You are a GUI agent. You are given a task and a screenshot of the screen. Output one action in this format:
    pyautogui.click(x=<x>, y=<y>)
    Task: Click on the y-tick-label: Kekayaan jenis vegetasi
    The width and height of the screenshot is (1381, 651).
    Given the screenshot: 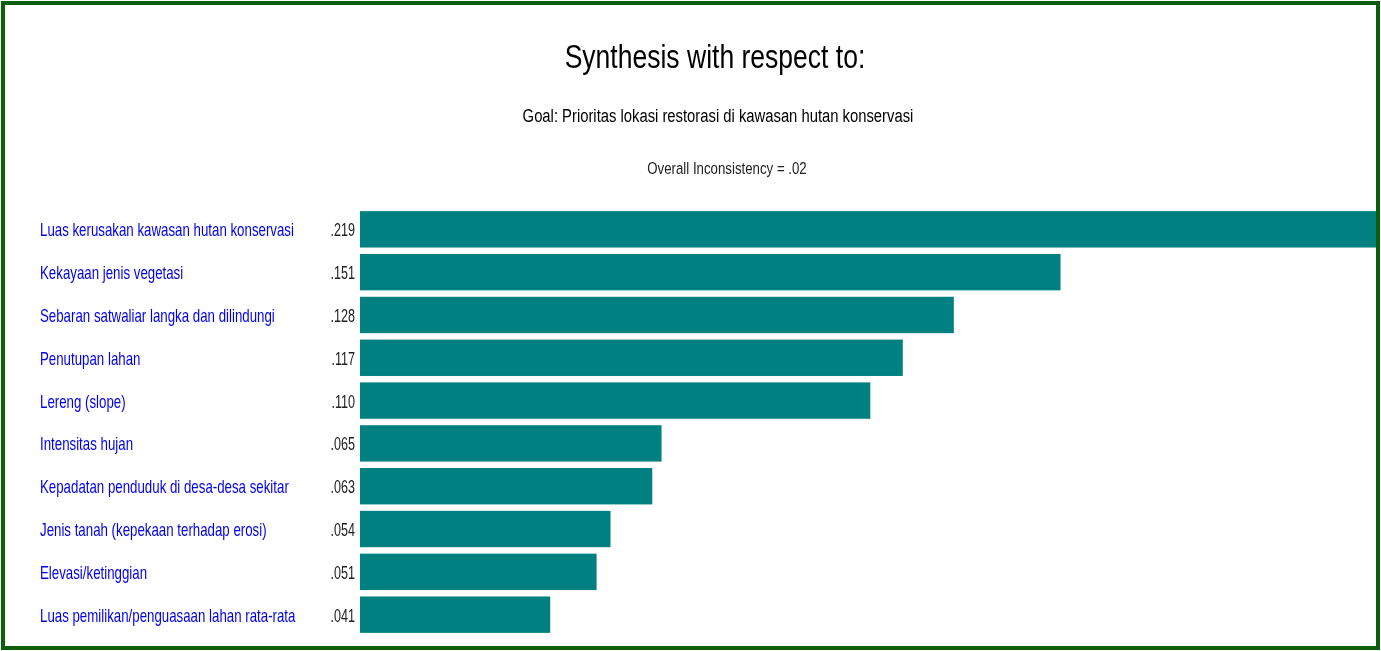 What is the action you would take?
    pyautogui.click(x=112, y=272)
    